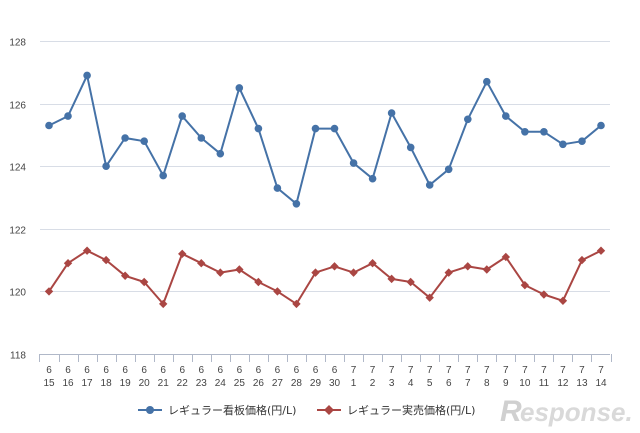 Image resolution: width=640 pixels, height=433 pixels. What do you see at coordinates (354, 383) in the screenshot?
I see `x-tick-label-day: 1` at bounding box center [354, 383].